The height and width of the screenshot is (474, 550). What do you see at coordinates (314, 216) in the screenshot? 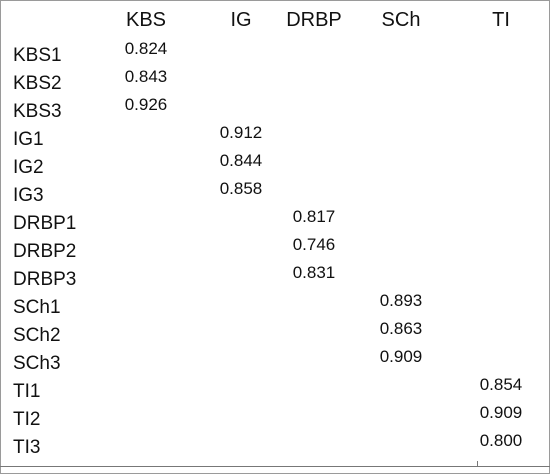
I see `loading-value: 0.817` at bounding box center [314, 216].